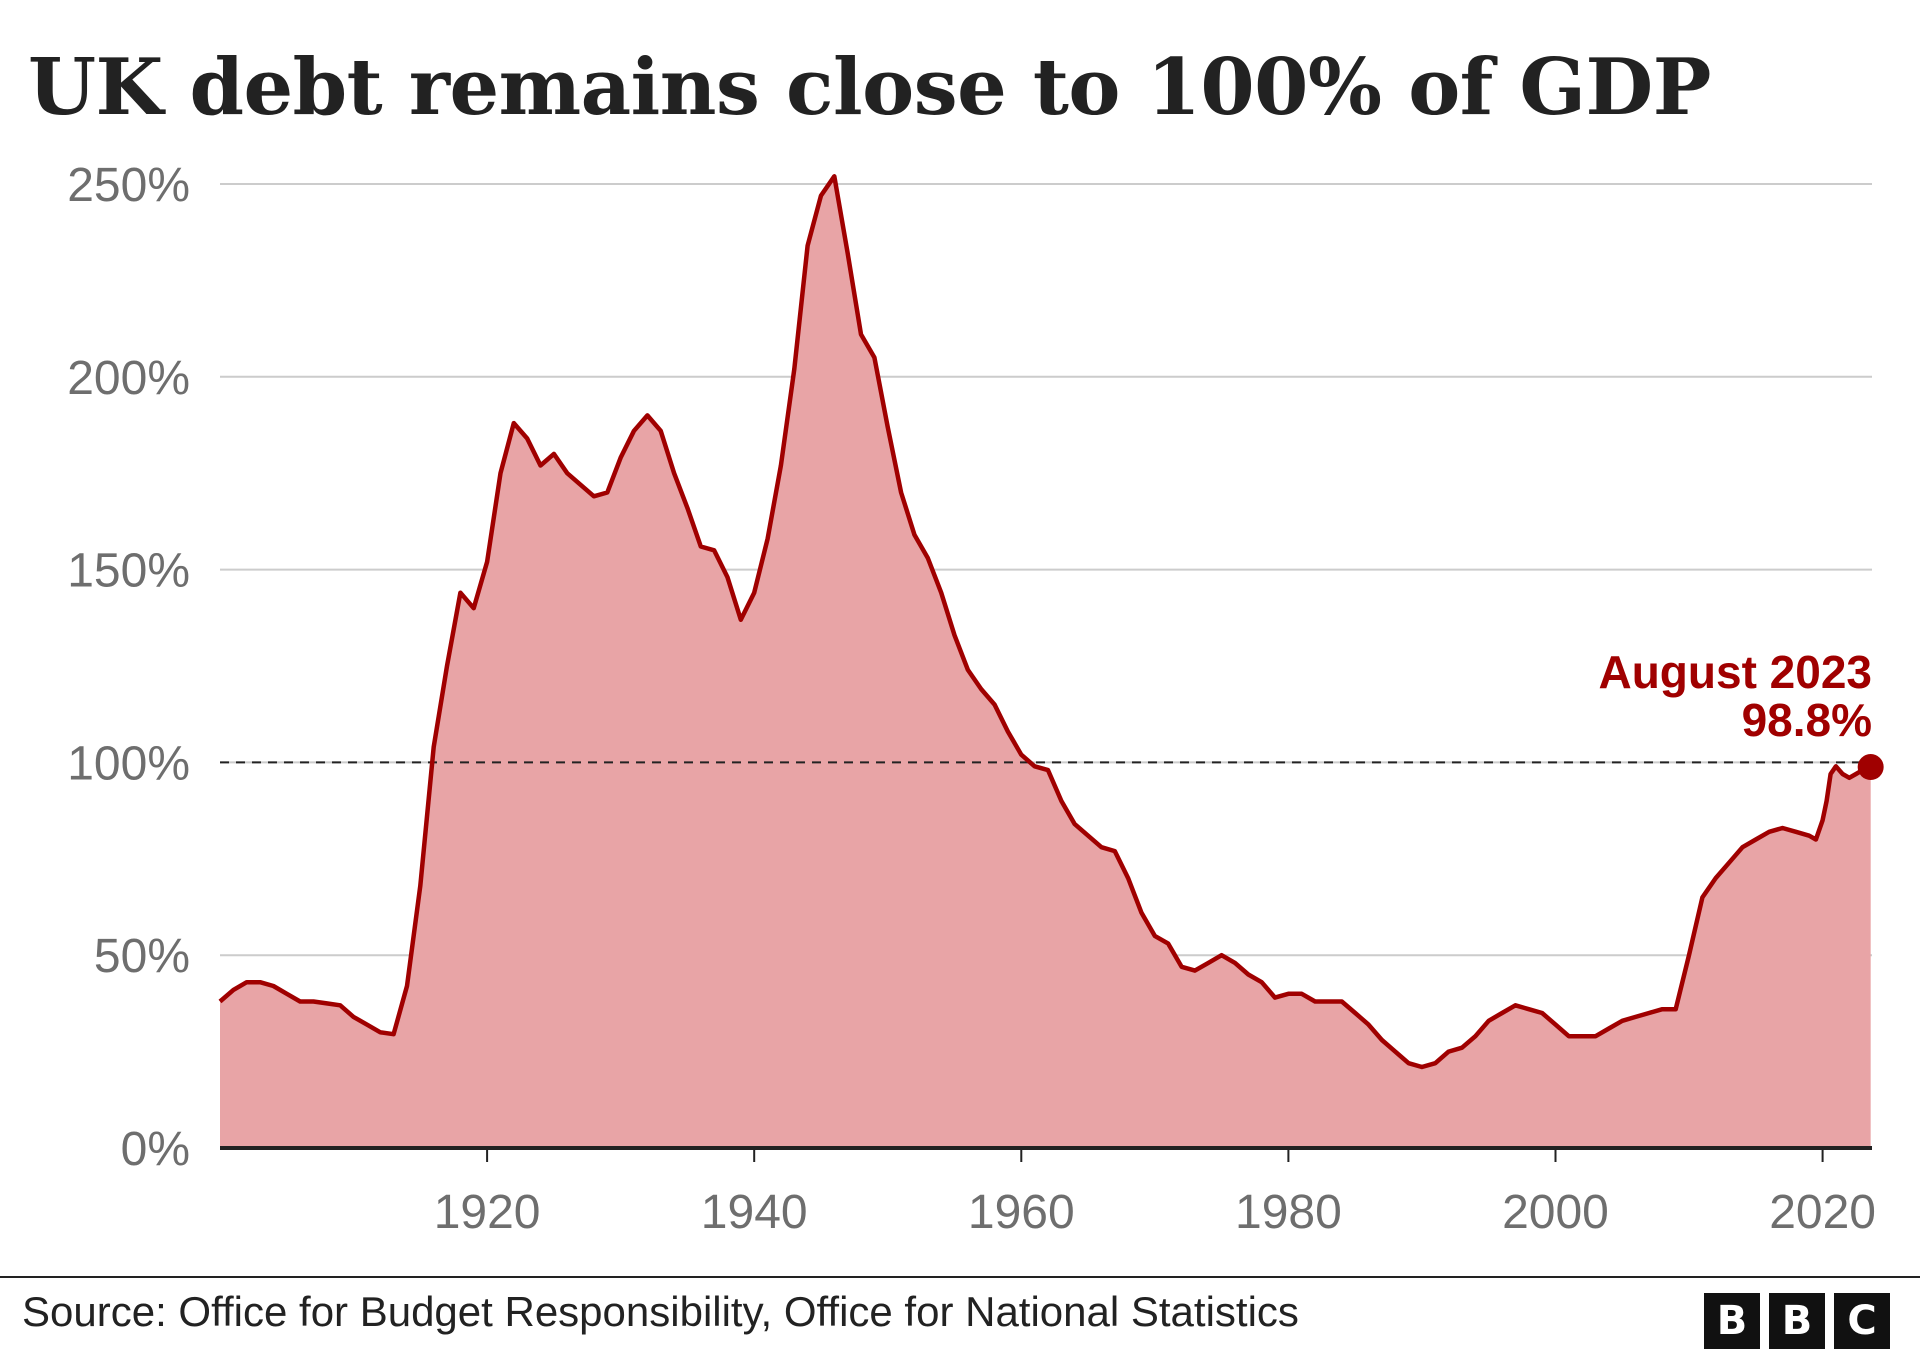  Describe the element at coordinates (754, 1212) in the screenshot. I see `x-tick-label: 1940` at that location.